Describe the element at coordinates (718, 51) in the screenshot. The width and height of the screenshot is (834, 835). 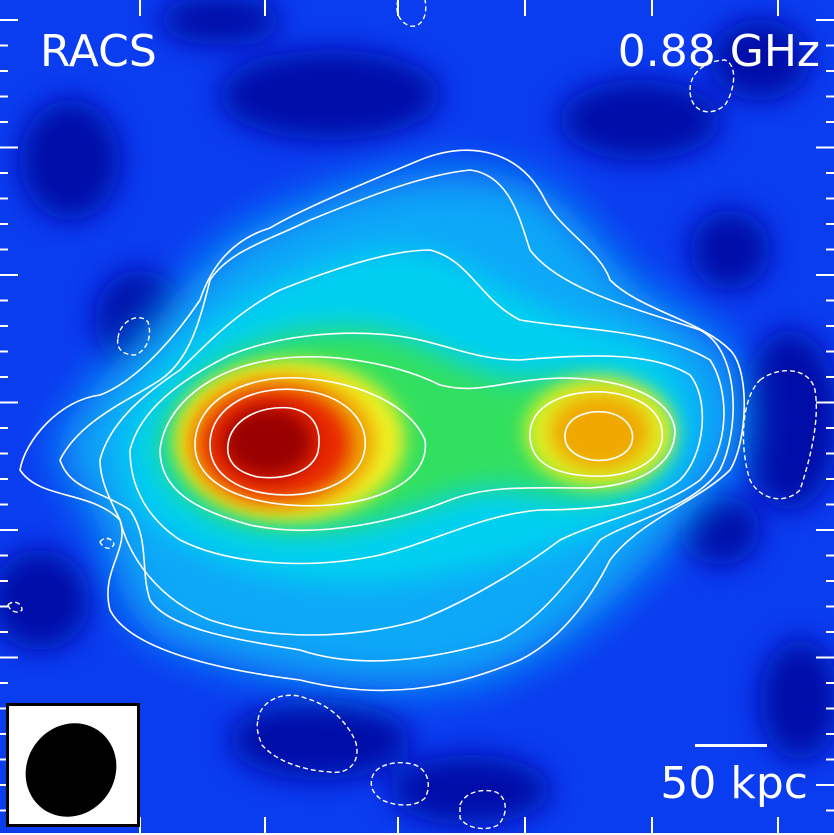
I see `frequency-label: 0.88 GHz` at that location.